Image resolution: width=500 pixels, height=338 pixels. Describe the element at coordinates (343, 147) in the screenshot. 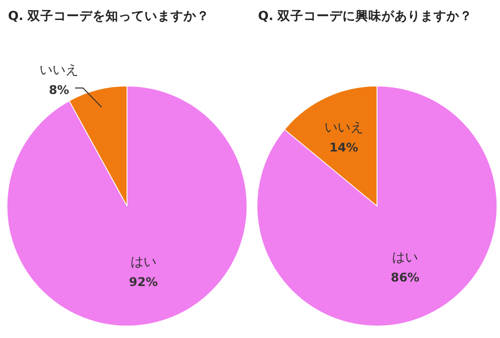

I see `data-label: 14%` at that location.